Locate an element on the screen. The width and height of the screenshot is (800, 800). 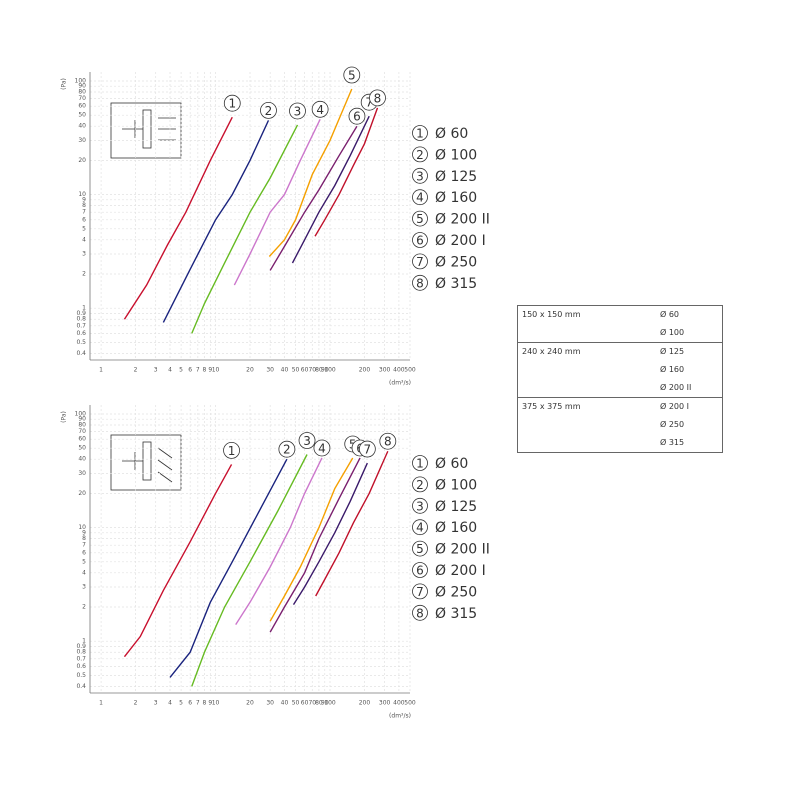
y-tick-label: 80 is located at coordinates (82, 92).